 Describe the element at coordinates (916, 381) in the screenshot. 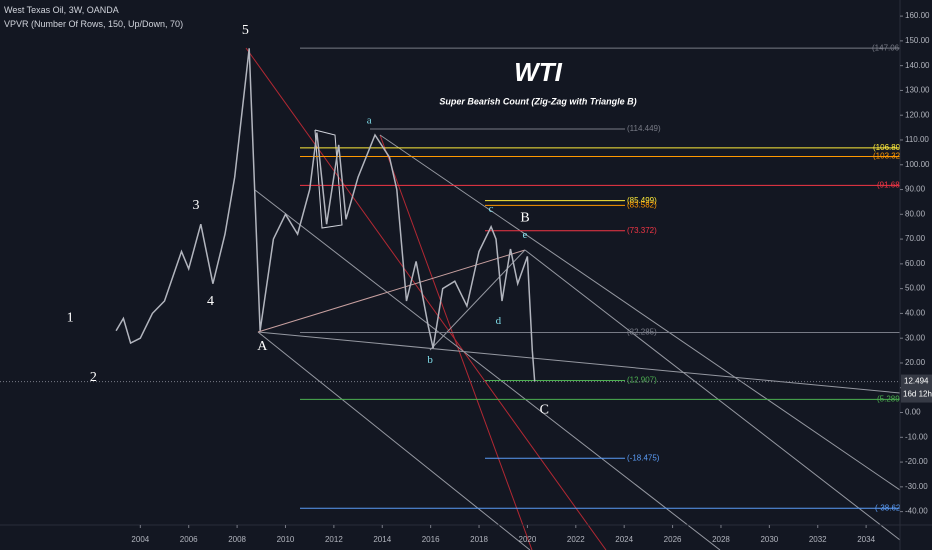

I see `last-price-label: 12.494` at that location.